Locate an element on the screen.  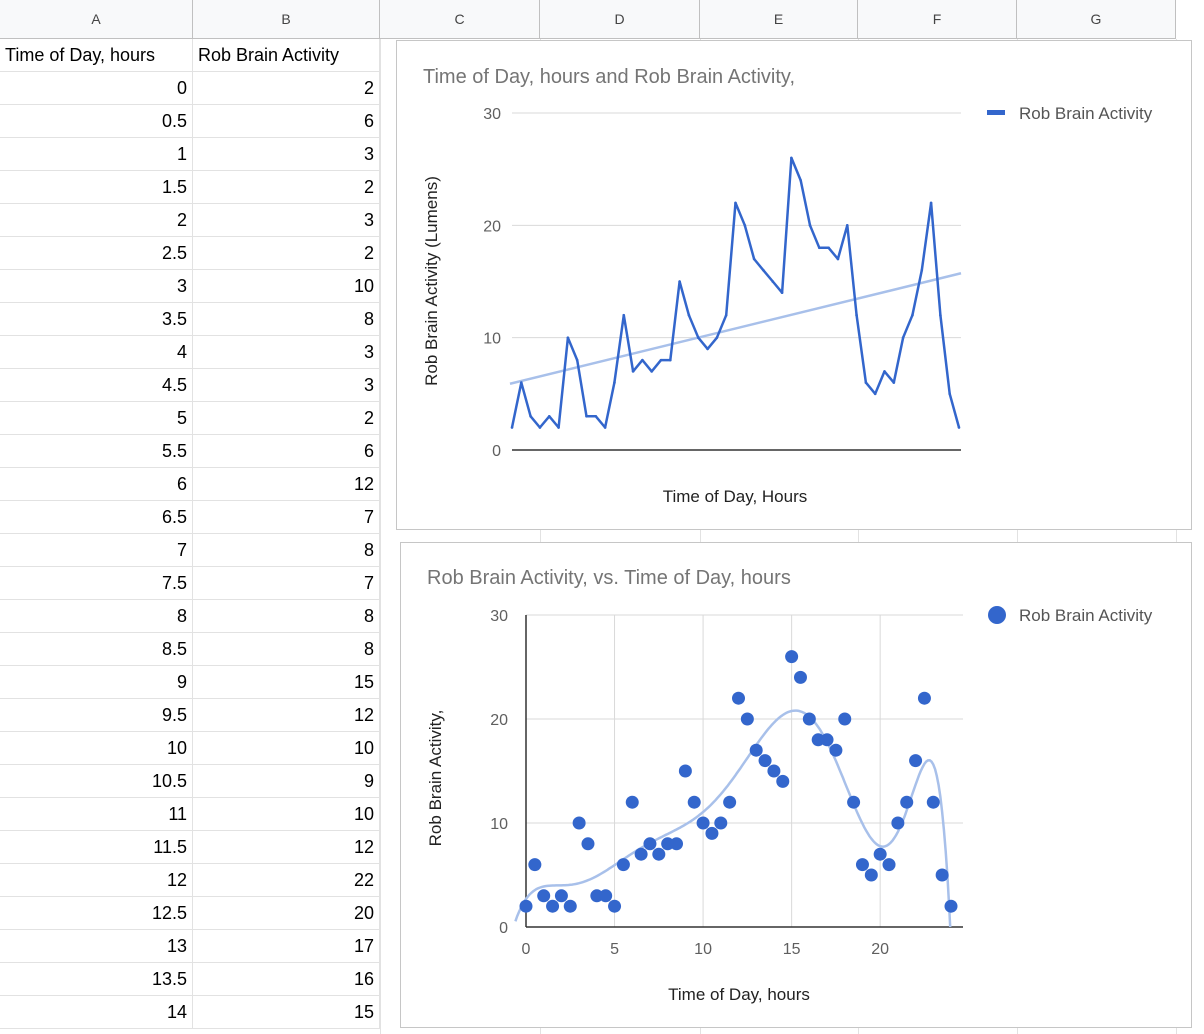
cell-time: 10 is located at coordinates (96, 748).